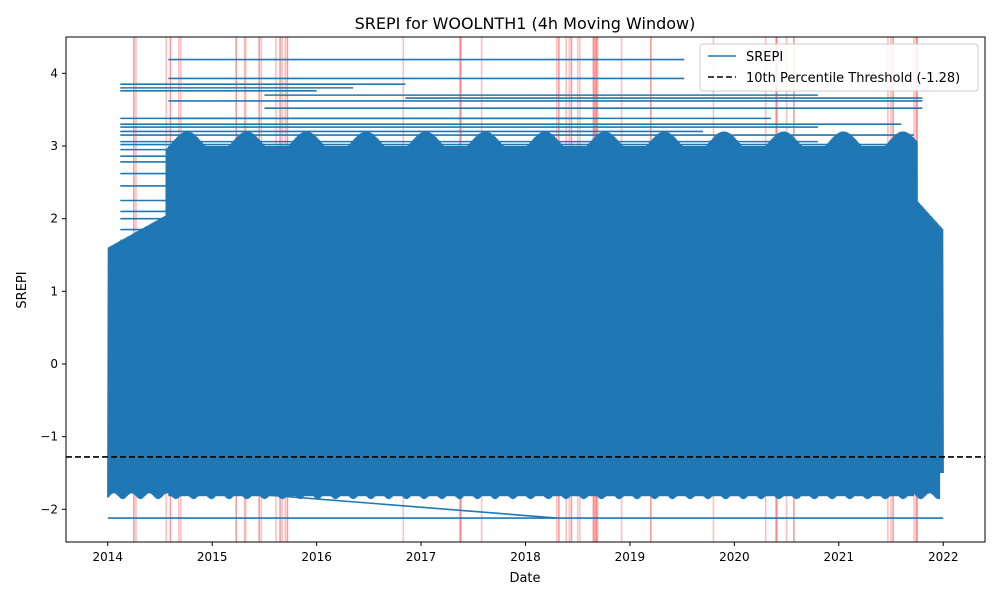  I want to click on x-tick-label: 2022, so click(943, 557).